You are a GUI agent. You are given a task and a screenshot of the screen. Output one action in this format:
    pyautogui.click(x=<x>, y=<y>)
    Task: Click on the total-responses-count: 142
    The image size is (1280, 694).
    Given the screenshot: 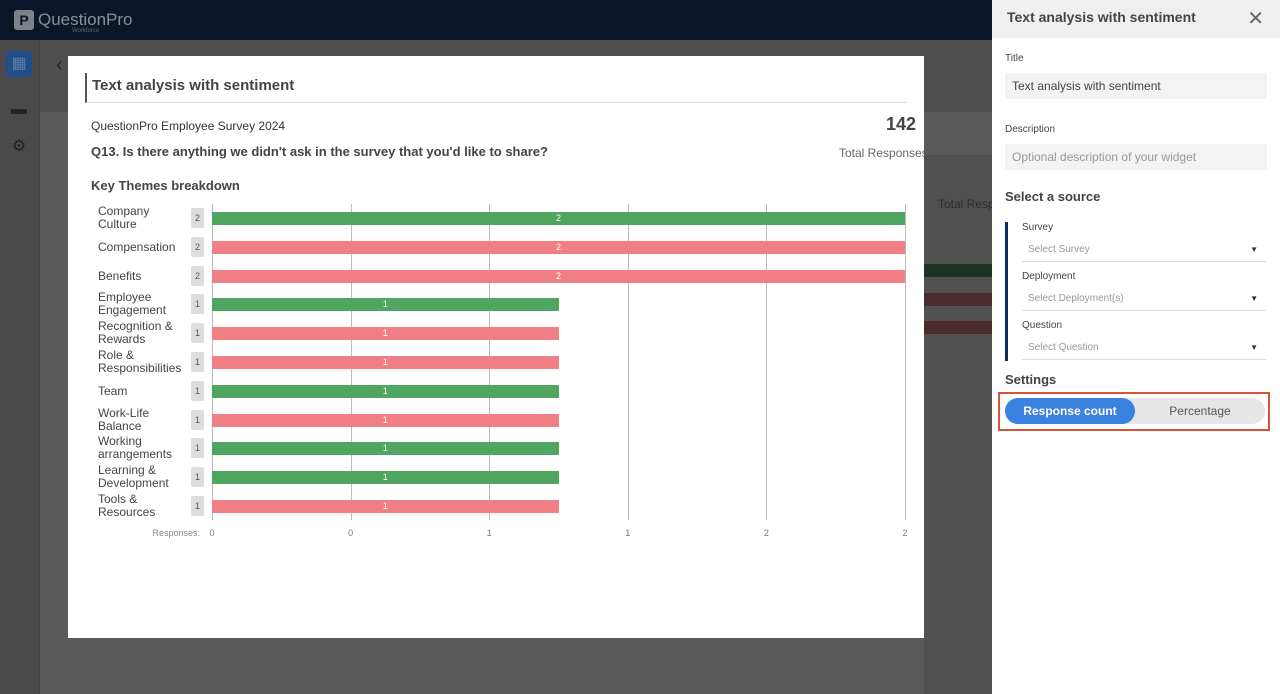 What is the action you would take?
    pyautogui.click(x=900, y=124)
    